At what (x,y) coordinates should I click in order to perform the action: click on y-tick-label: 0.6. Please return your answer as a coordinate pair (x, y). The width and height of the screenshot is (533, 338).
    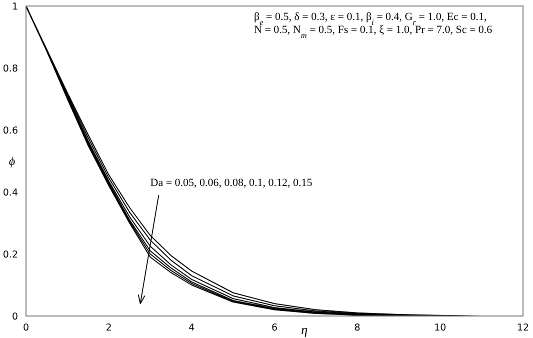
    Looking at the image, I should click on (10, 130).